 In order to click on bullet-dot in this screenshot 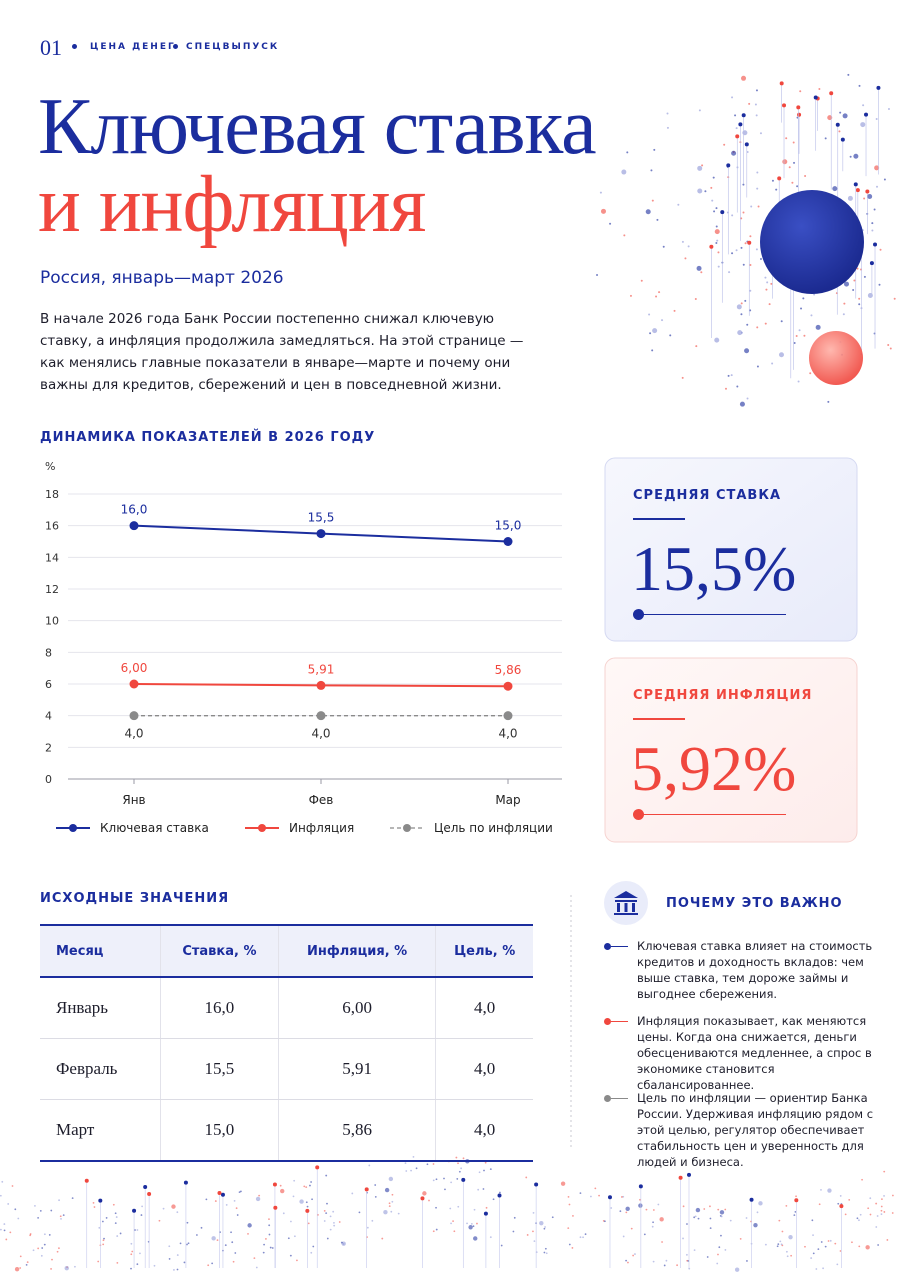, I will do `click(607, 1021)`.